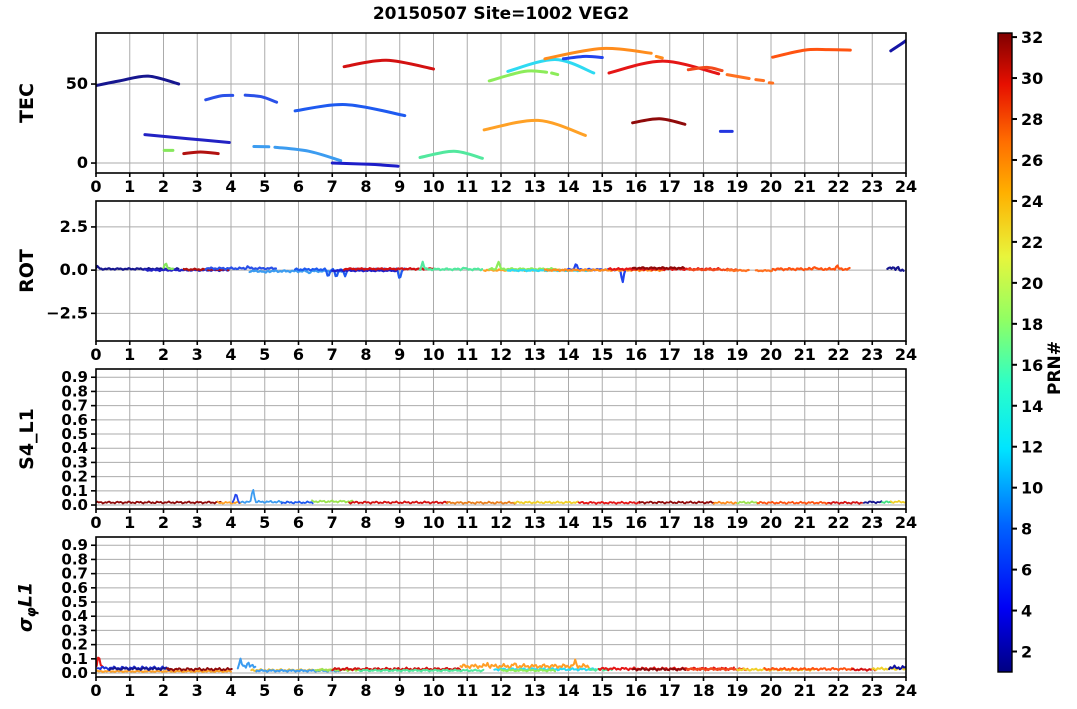  I want to click on svg-text: −2.5, so click(67, 312).